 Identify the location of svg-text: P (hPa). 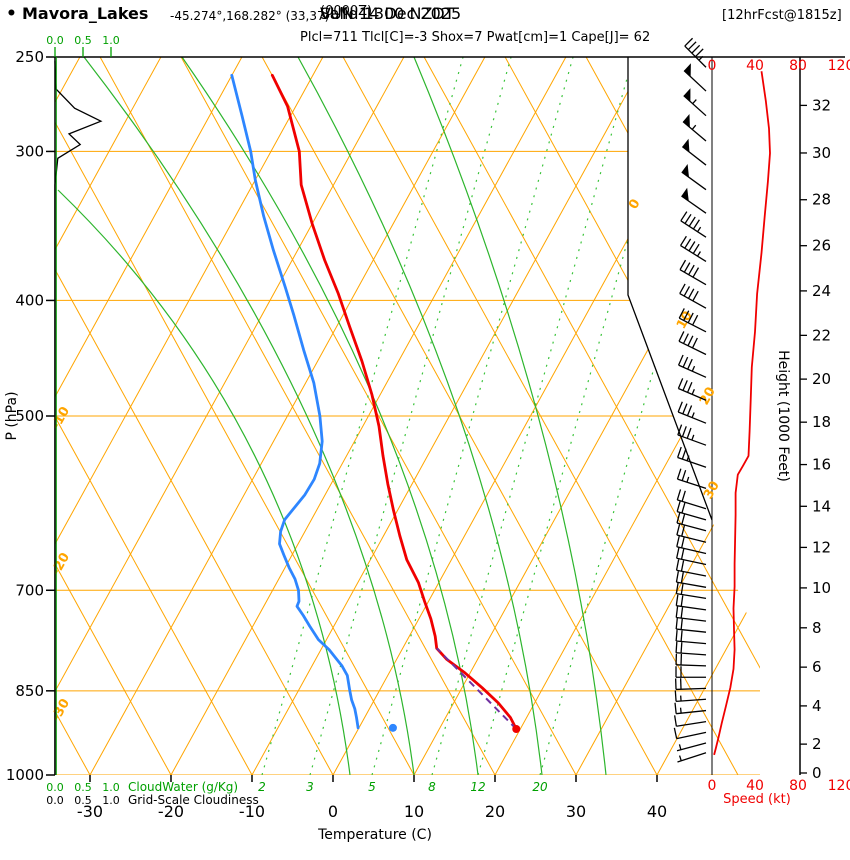
(12, 415).